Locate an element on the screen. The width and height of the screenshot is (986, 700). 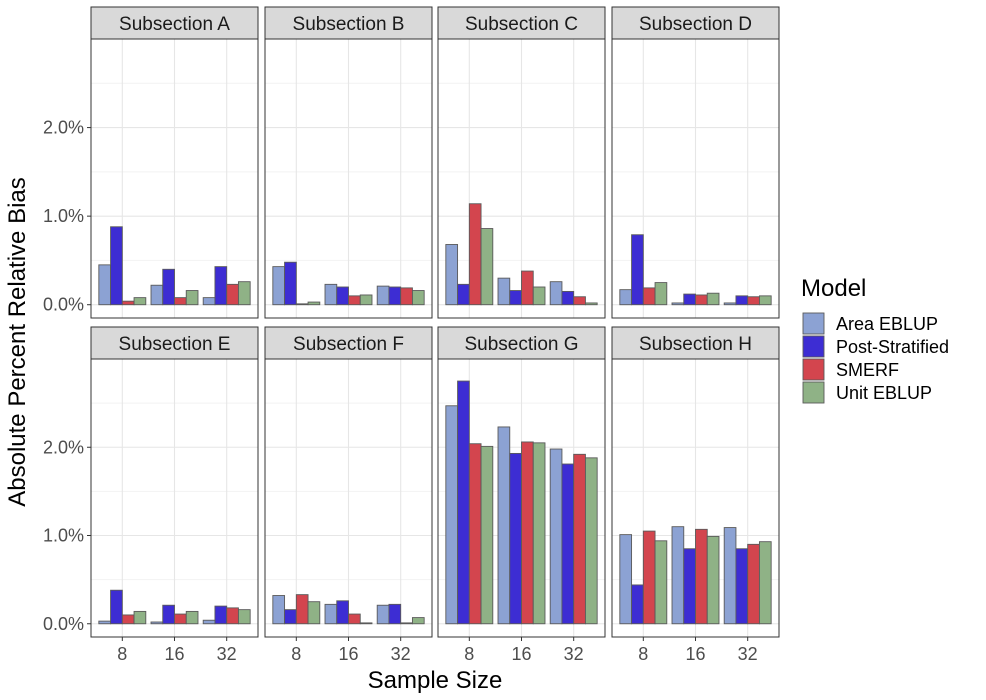
legend-items: Area EBLUP Post-Stratified SMERF Unit EBLUP is located at coordinates (875, 358).